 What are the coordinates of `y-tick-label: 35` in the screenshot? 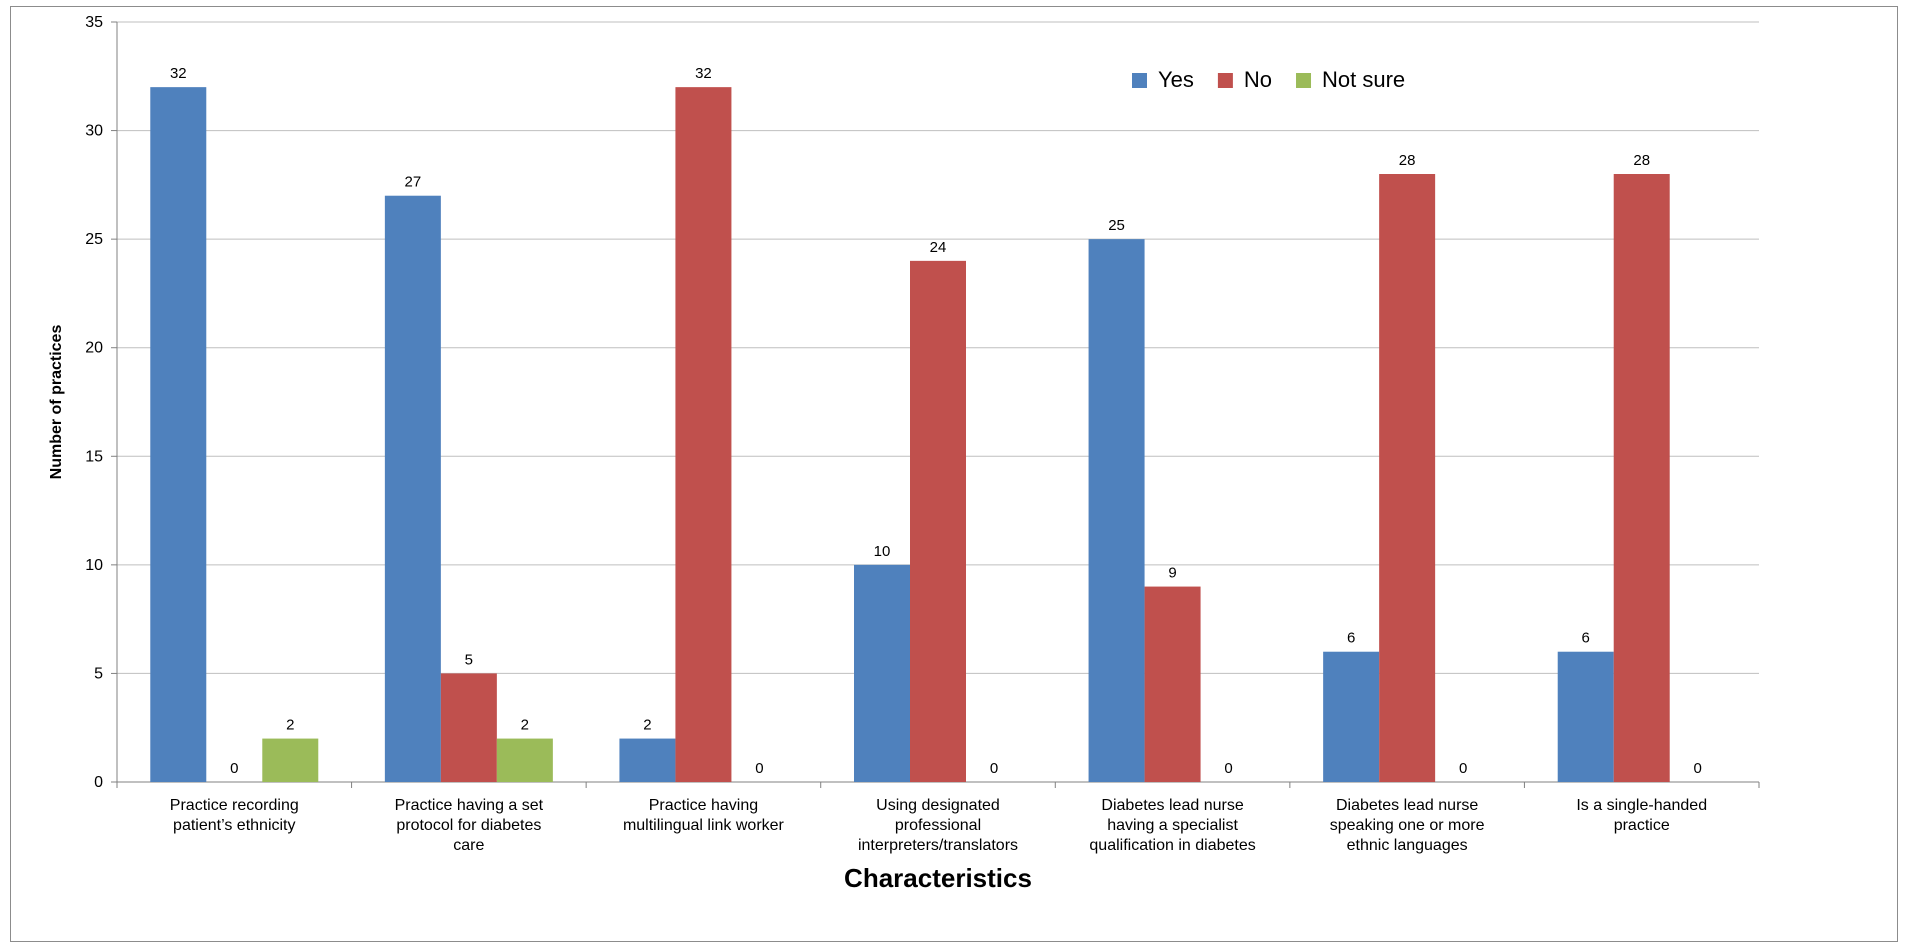 It's located at (94, 22).